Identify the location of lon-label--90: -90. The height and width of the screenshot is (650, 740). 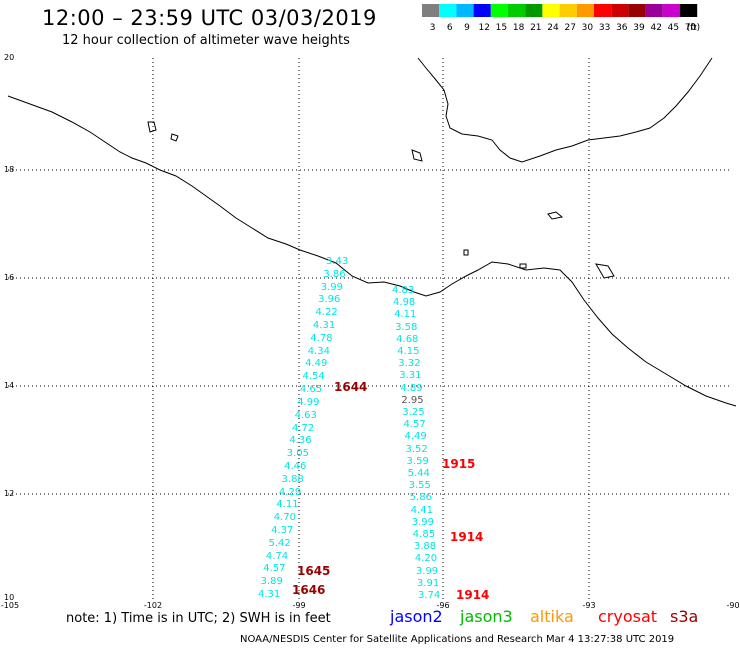
(733, 605).